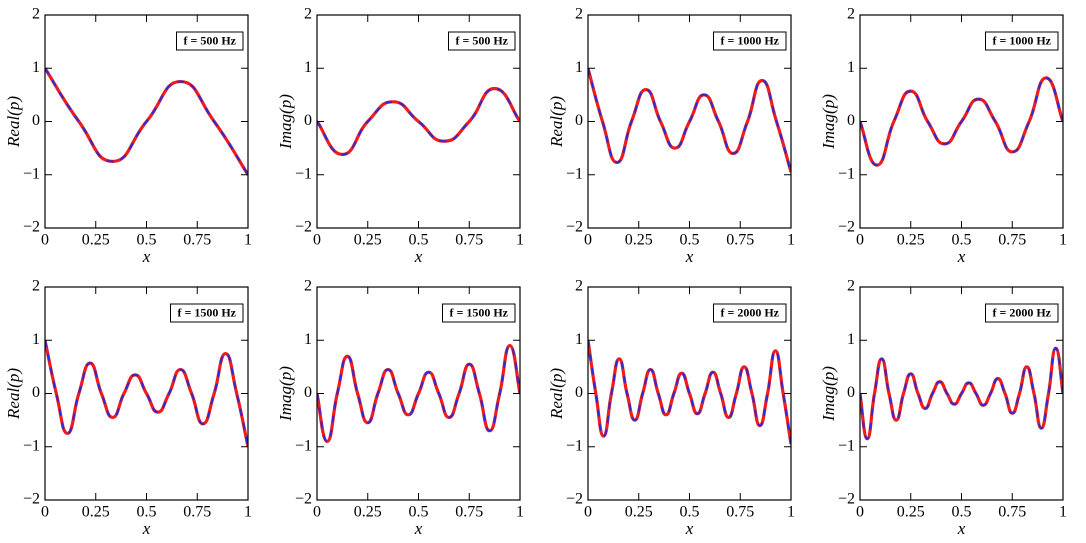  I want to click on annotation: f = 500 Hz, so click(210, 40).